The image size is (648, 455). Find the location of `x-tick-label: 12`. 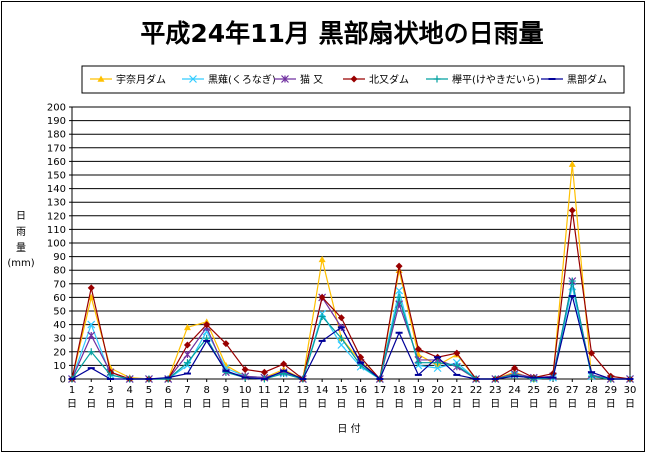

x-tick-label: 12 is located at coordinates (283, 390).